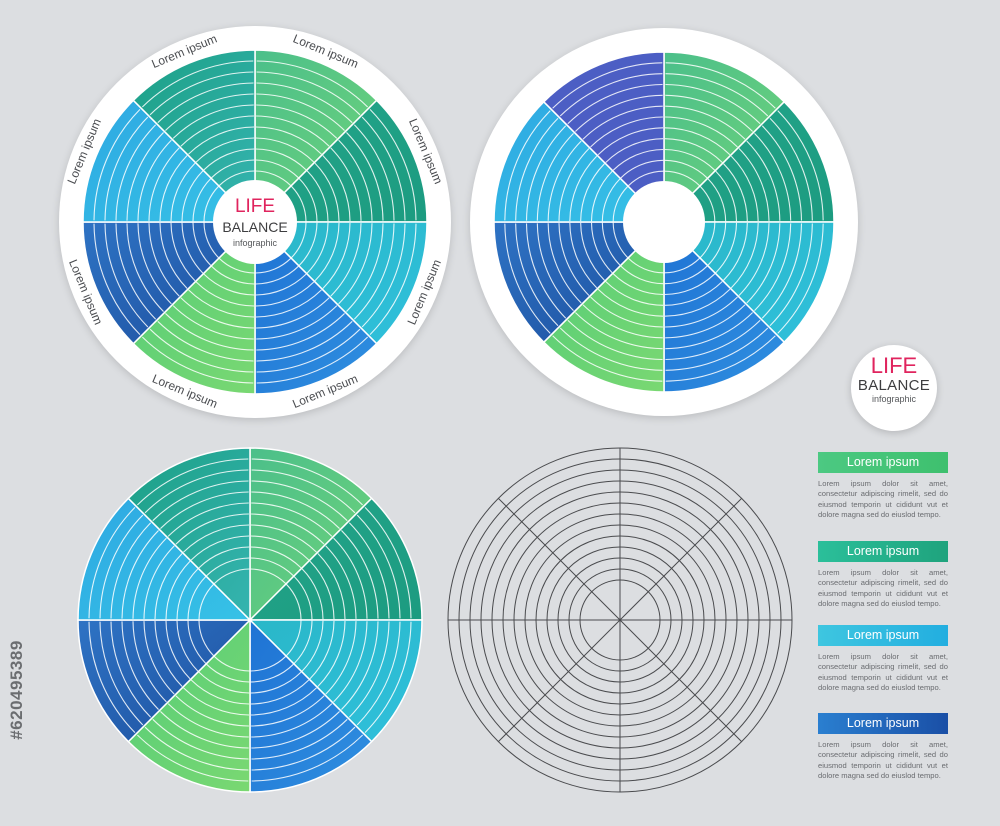 The width and height of the screenshot is (1000, 826). What do you see at coordinates (883, 723) in the screenshot?
I see `legend-title-4: Lorem ipsum` at bounding box center [883, 723].